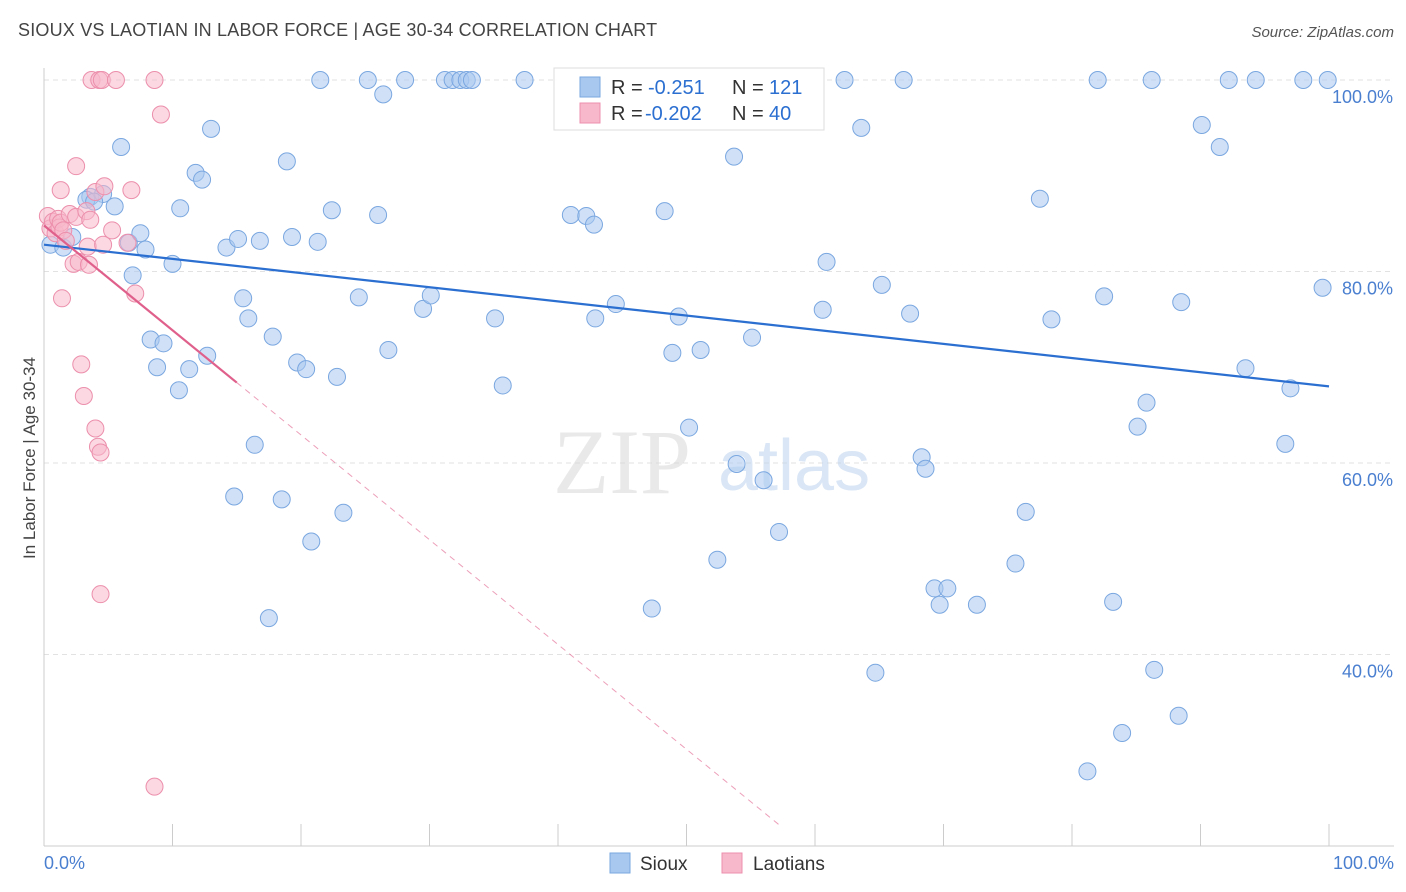 This screenshot has width=1406, height=892. Describe the element at coordinates (590, 87) in the screenshot. I see `stats-legend-swatch-sioux` at that location.